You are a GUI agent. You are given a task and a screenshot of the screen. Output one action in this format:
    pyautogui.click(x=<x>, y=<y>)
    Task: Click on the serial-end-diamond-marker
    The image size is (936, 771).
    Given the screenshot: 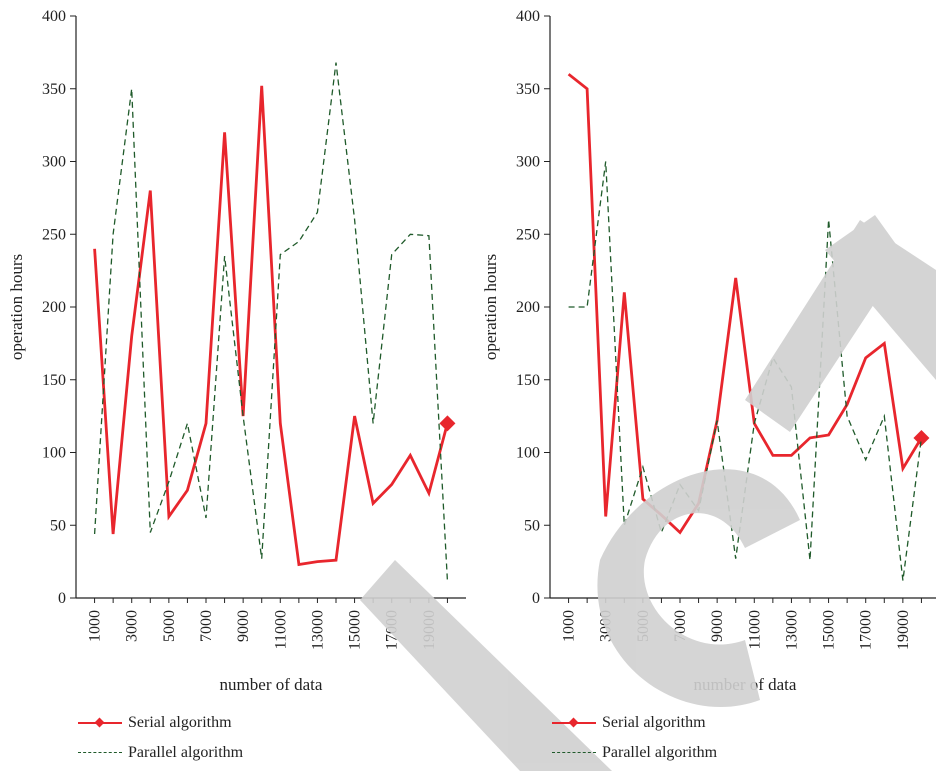 What is the action you would take?
    pyautogui.click(x=447, y=423)
    